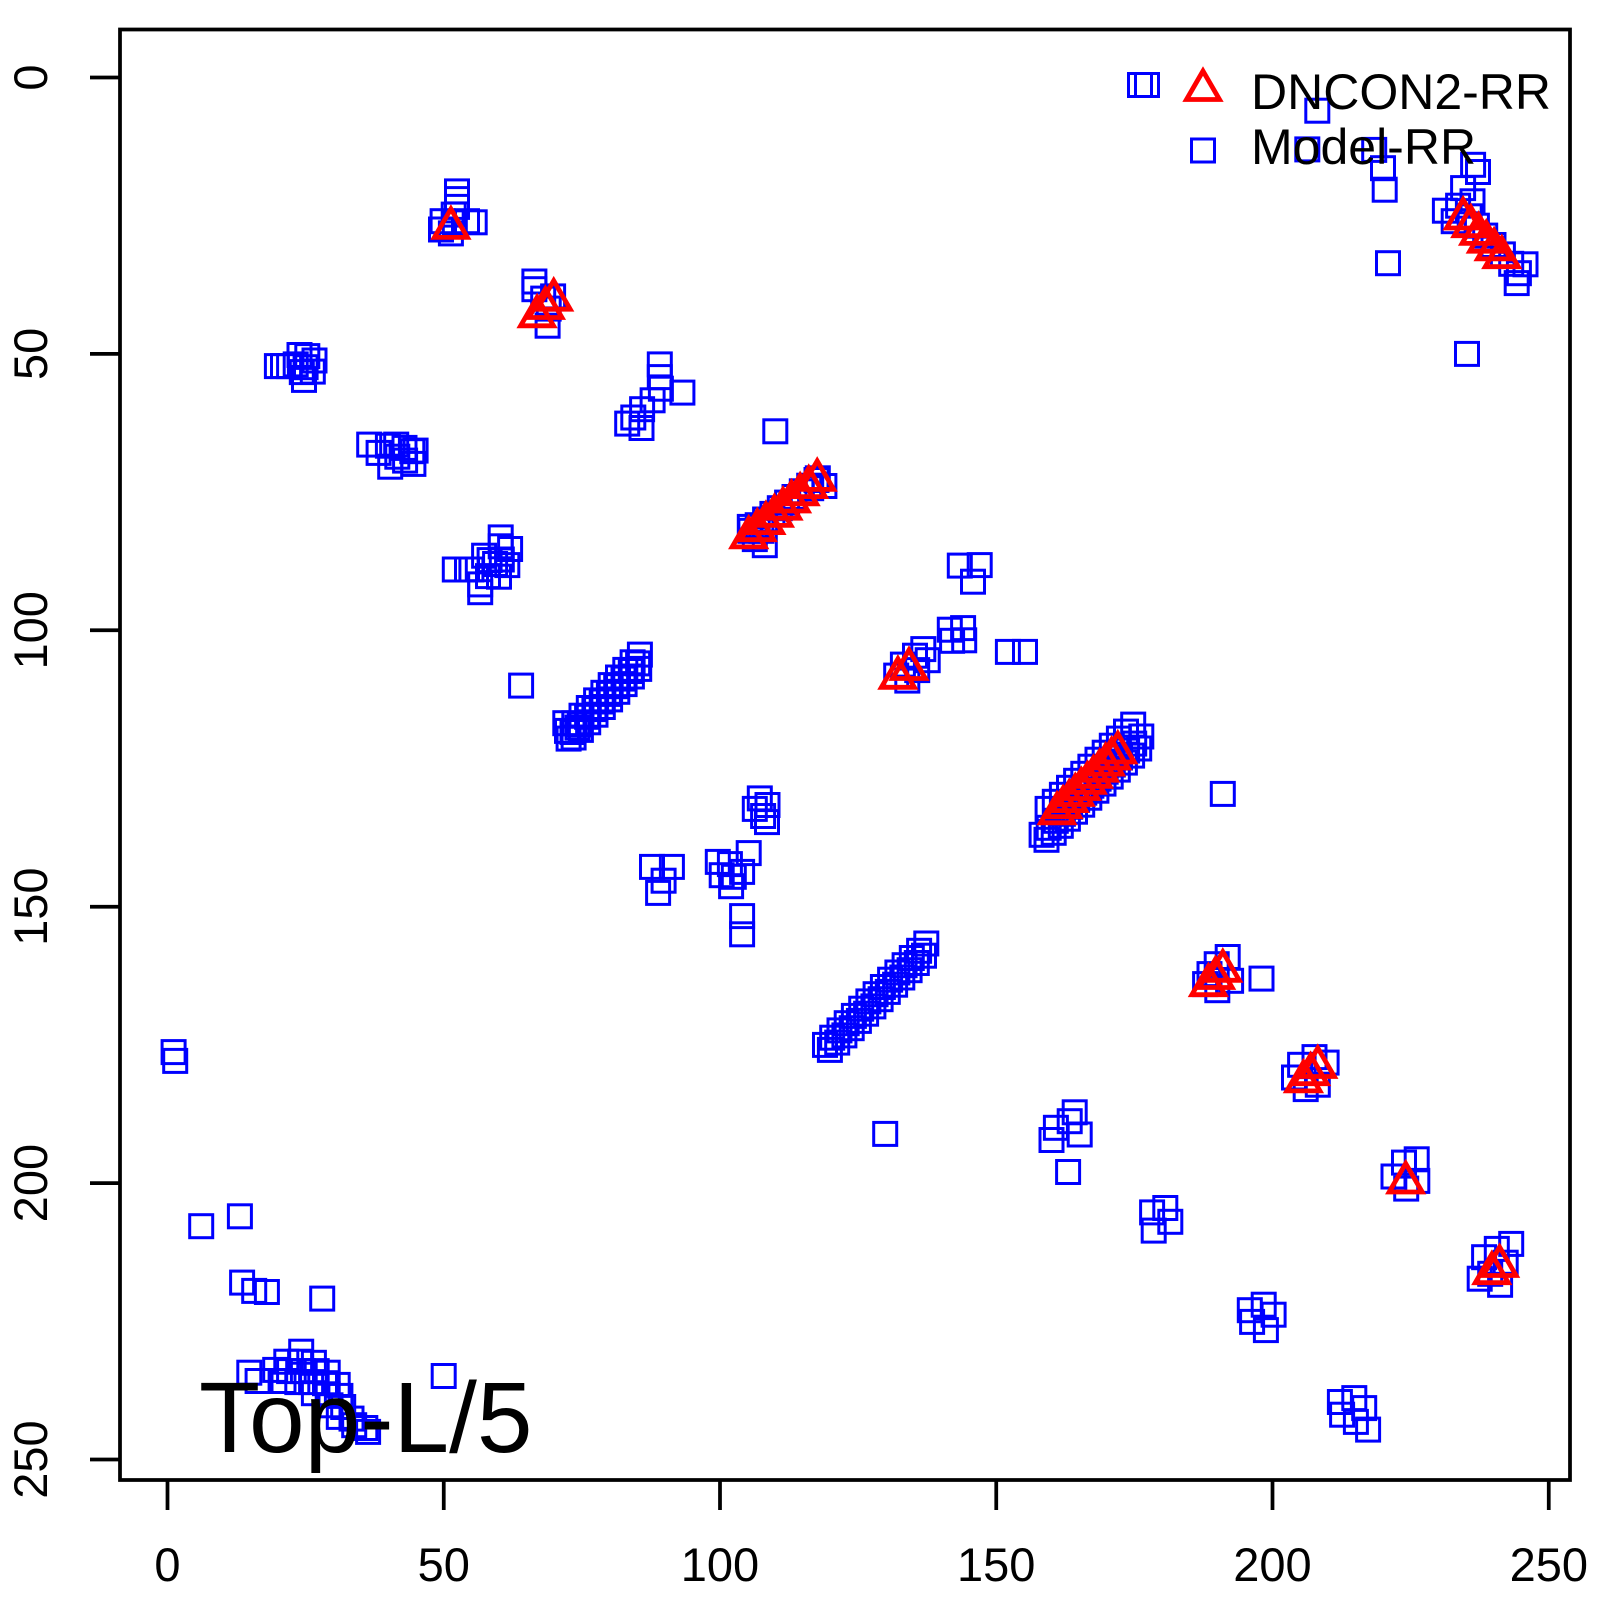 The width and height of the screenshot is (1600, 1600). What do you see at coordinates (1401, 92) in the screenshot?
I see `svg-text: DNCON2-RR` at bounding box center [1401, 92].